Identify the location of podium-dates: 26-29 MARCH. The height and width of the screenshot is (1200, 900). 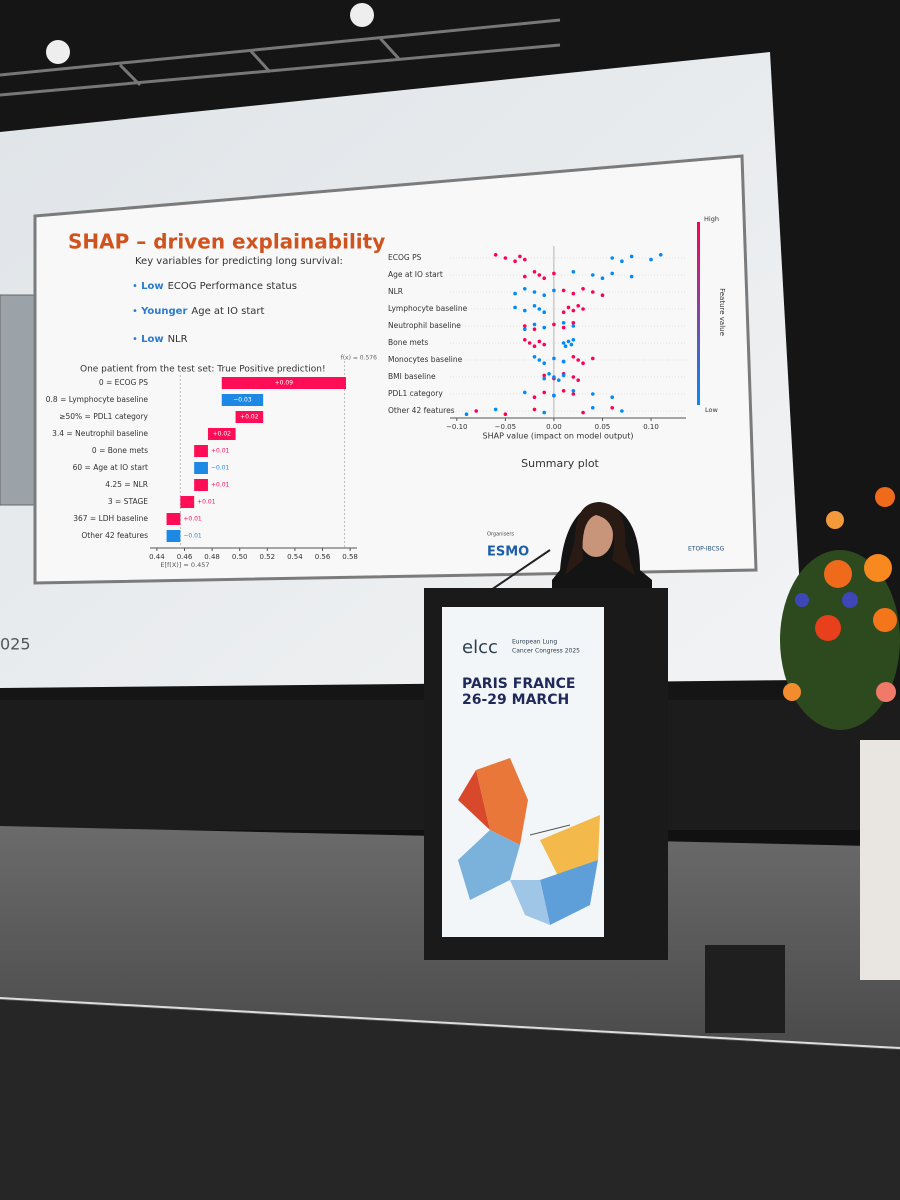
(515, 700).